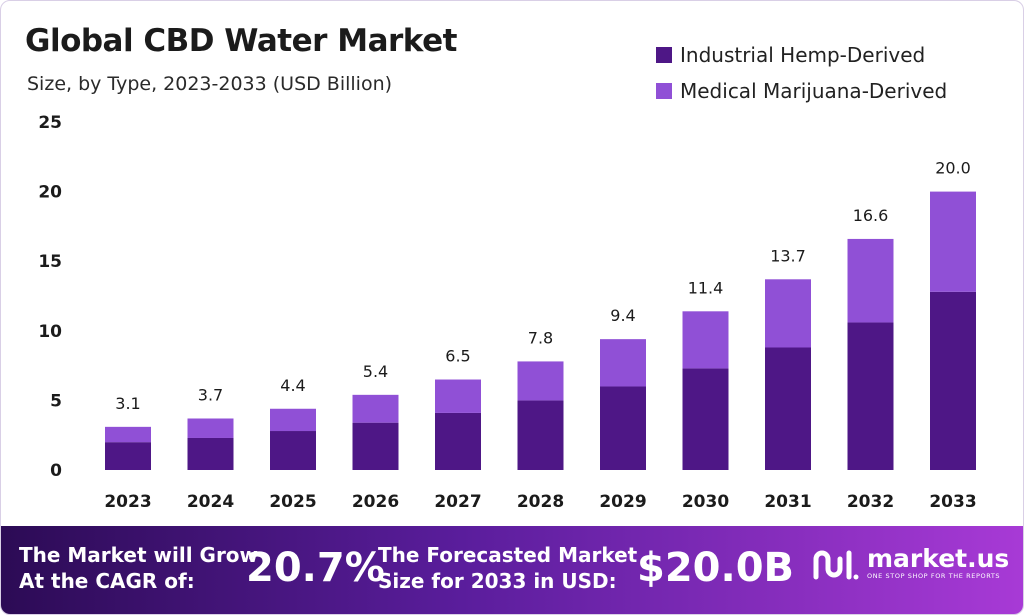 This screenshot has height=615, width=1024. I want to click on x-tick-label: 2032, so click(870, 502).